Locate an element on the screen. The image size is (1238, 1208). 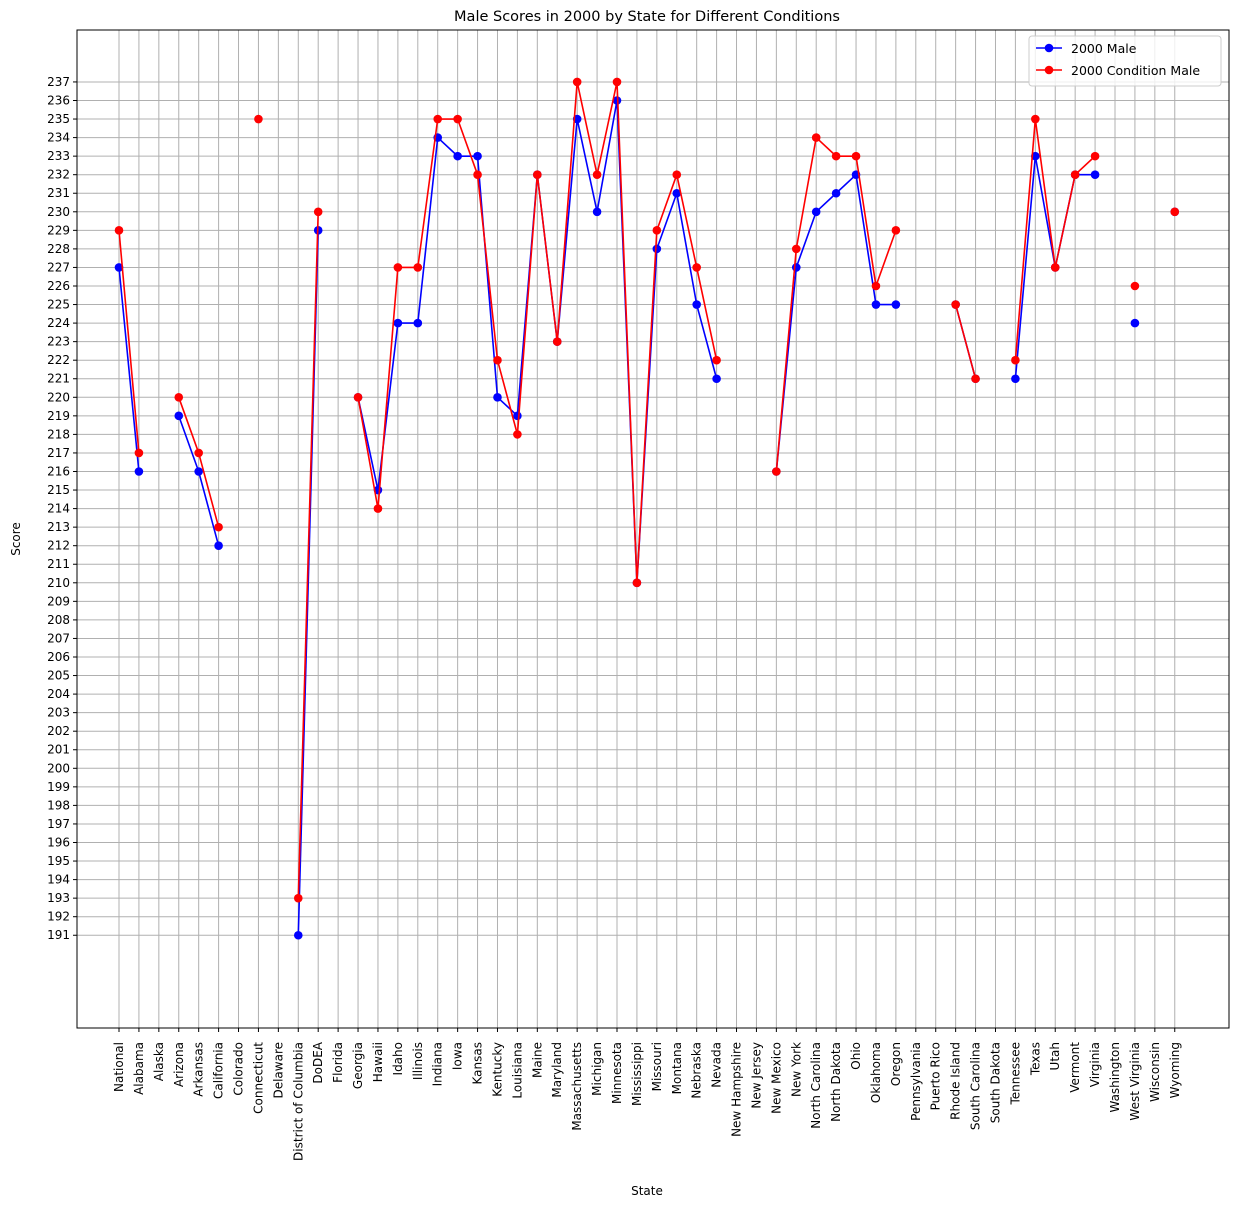
point-2000-condition-male-illinois is located at coordinates (418, 267).